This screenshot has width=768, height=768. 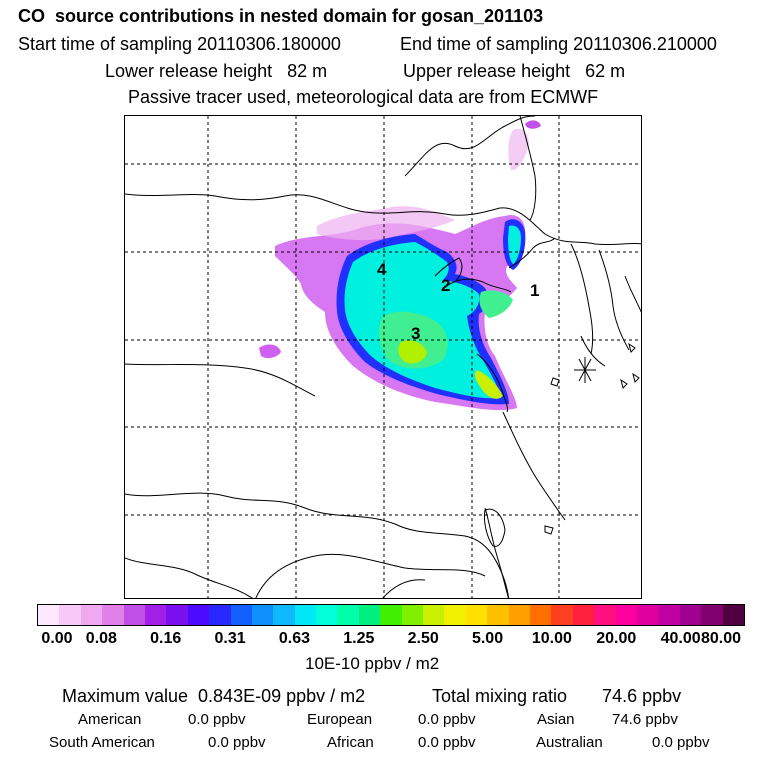 What do you see at coordinates (680, 638) in the screenshot?
I see `colorbar-tick-label: 40.00` at bounding box center [680, 638].